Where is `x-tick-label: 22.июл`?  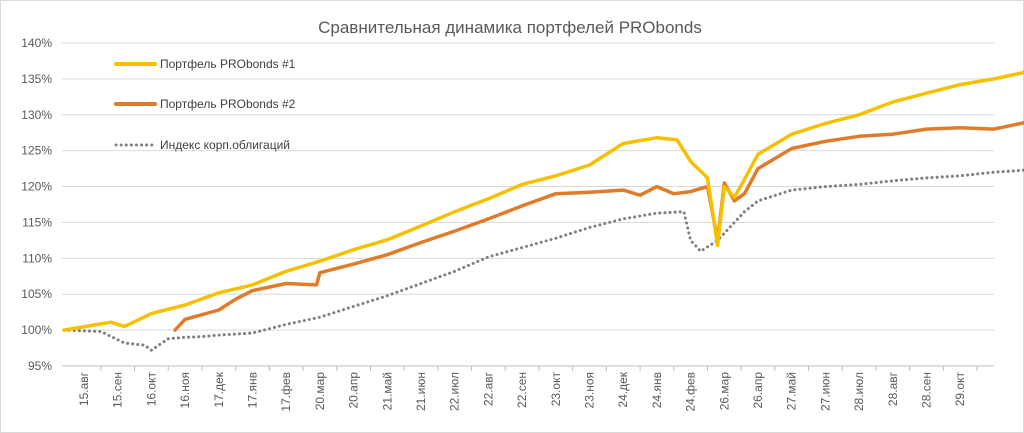 x-tick-label: 22.июл is located at coordinates (455, 391).